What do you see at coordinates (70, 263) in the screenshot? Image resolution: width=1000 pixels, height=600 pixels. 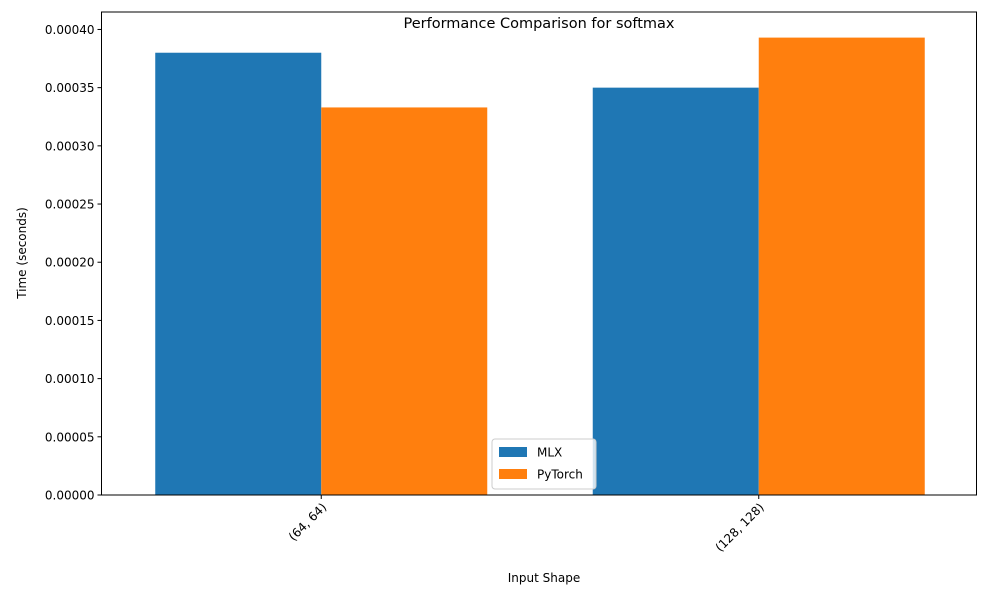 I see `y-tick-label: 0.00020` at bounding box center [70, 263].